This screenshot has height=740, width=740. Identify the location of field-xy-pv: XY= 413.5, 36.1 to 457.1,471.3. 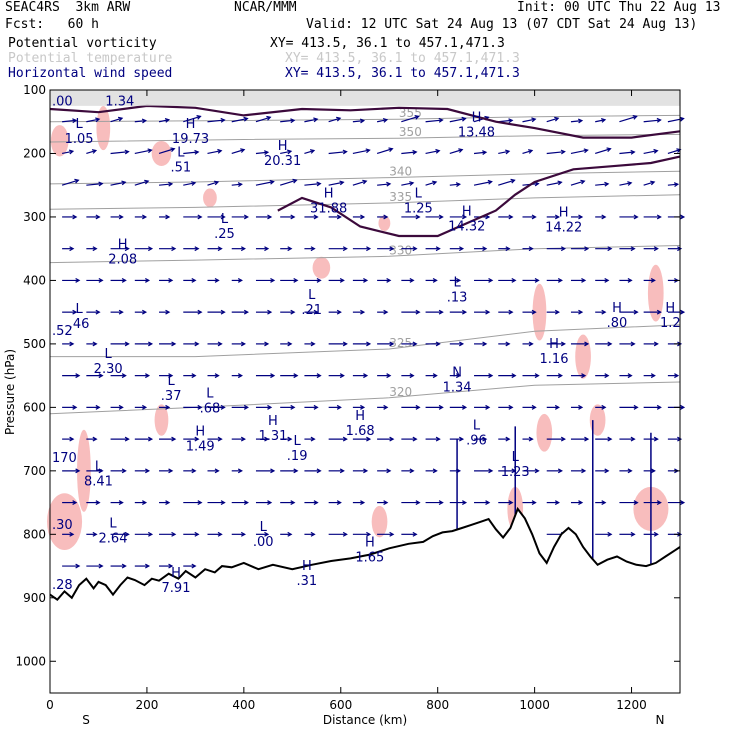
(387, 43).